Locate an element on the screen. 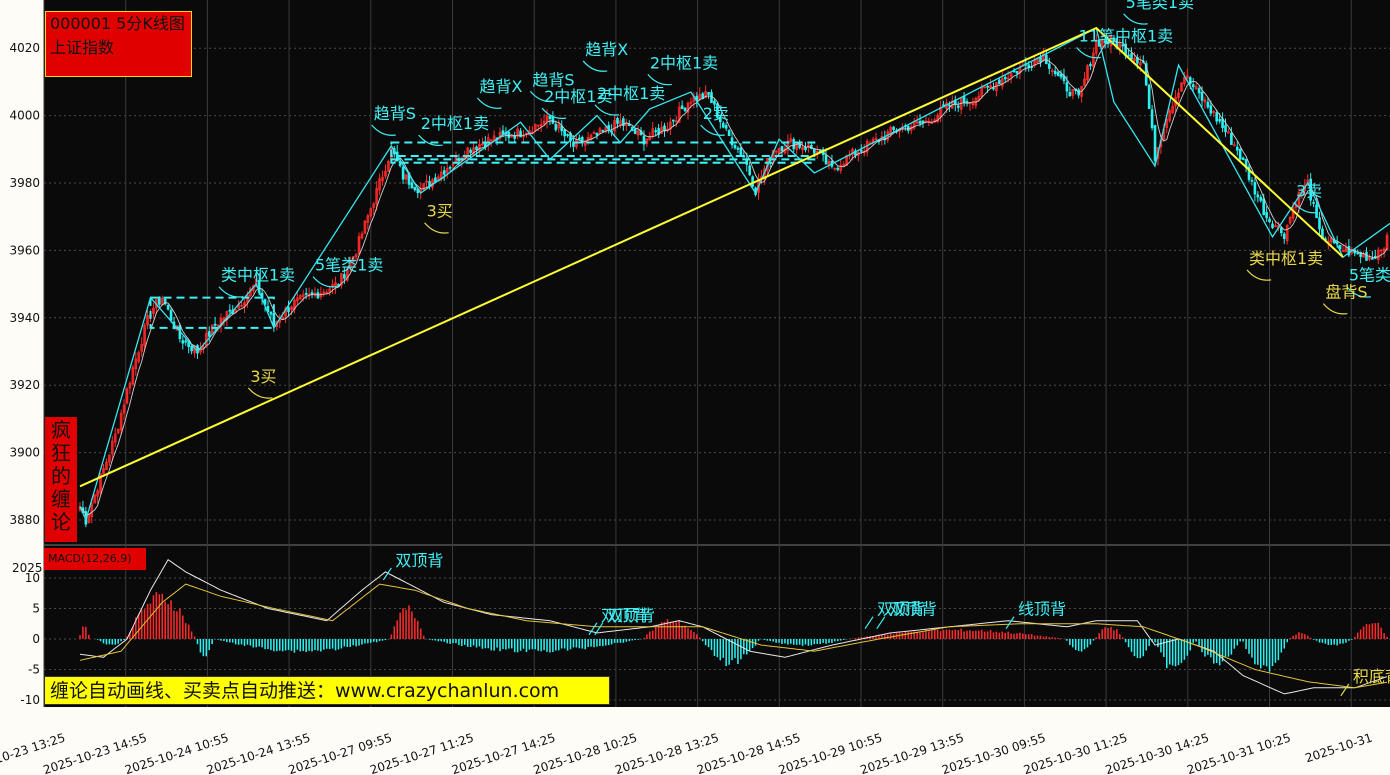 Image resolution: width=1390 pixels, height=775 pixels. pivot-zone-box is located at coordinates (603, 149).